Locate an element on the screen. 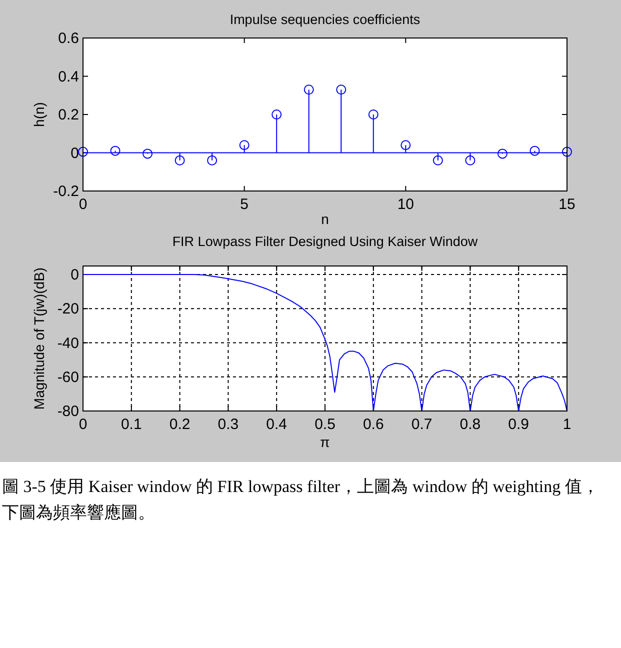 Image resolution: width=621 pixels, height=648 pixels. y-axis-title: h(n) is located at coordinates (39, 114).